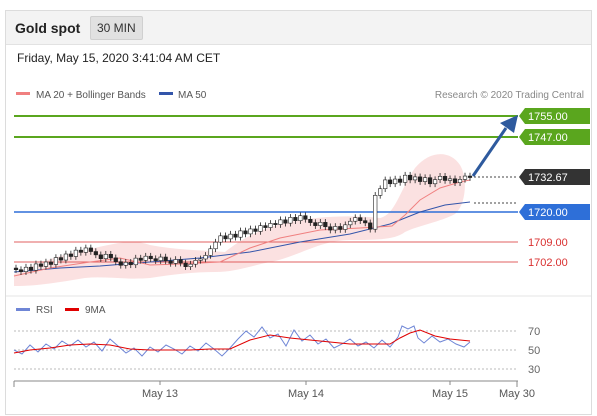 The width and height of the screenshot is (597, 416). What do you see at coordinates (548, 243) in the screenshot?
I see `support1-label: 1709.00` at bounding box center [548, 243].